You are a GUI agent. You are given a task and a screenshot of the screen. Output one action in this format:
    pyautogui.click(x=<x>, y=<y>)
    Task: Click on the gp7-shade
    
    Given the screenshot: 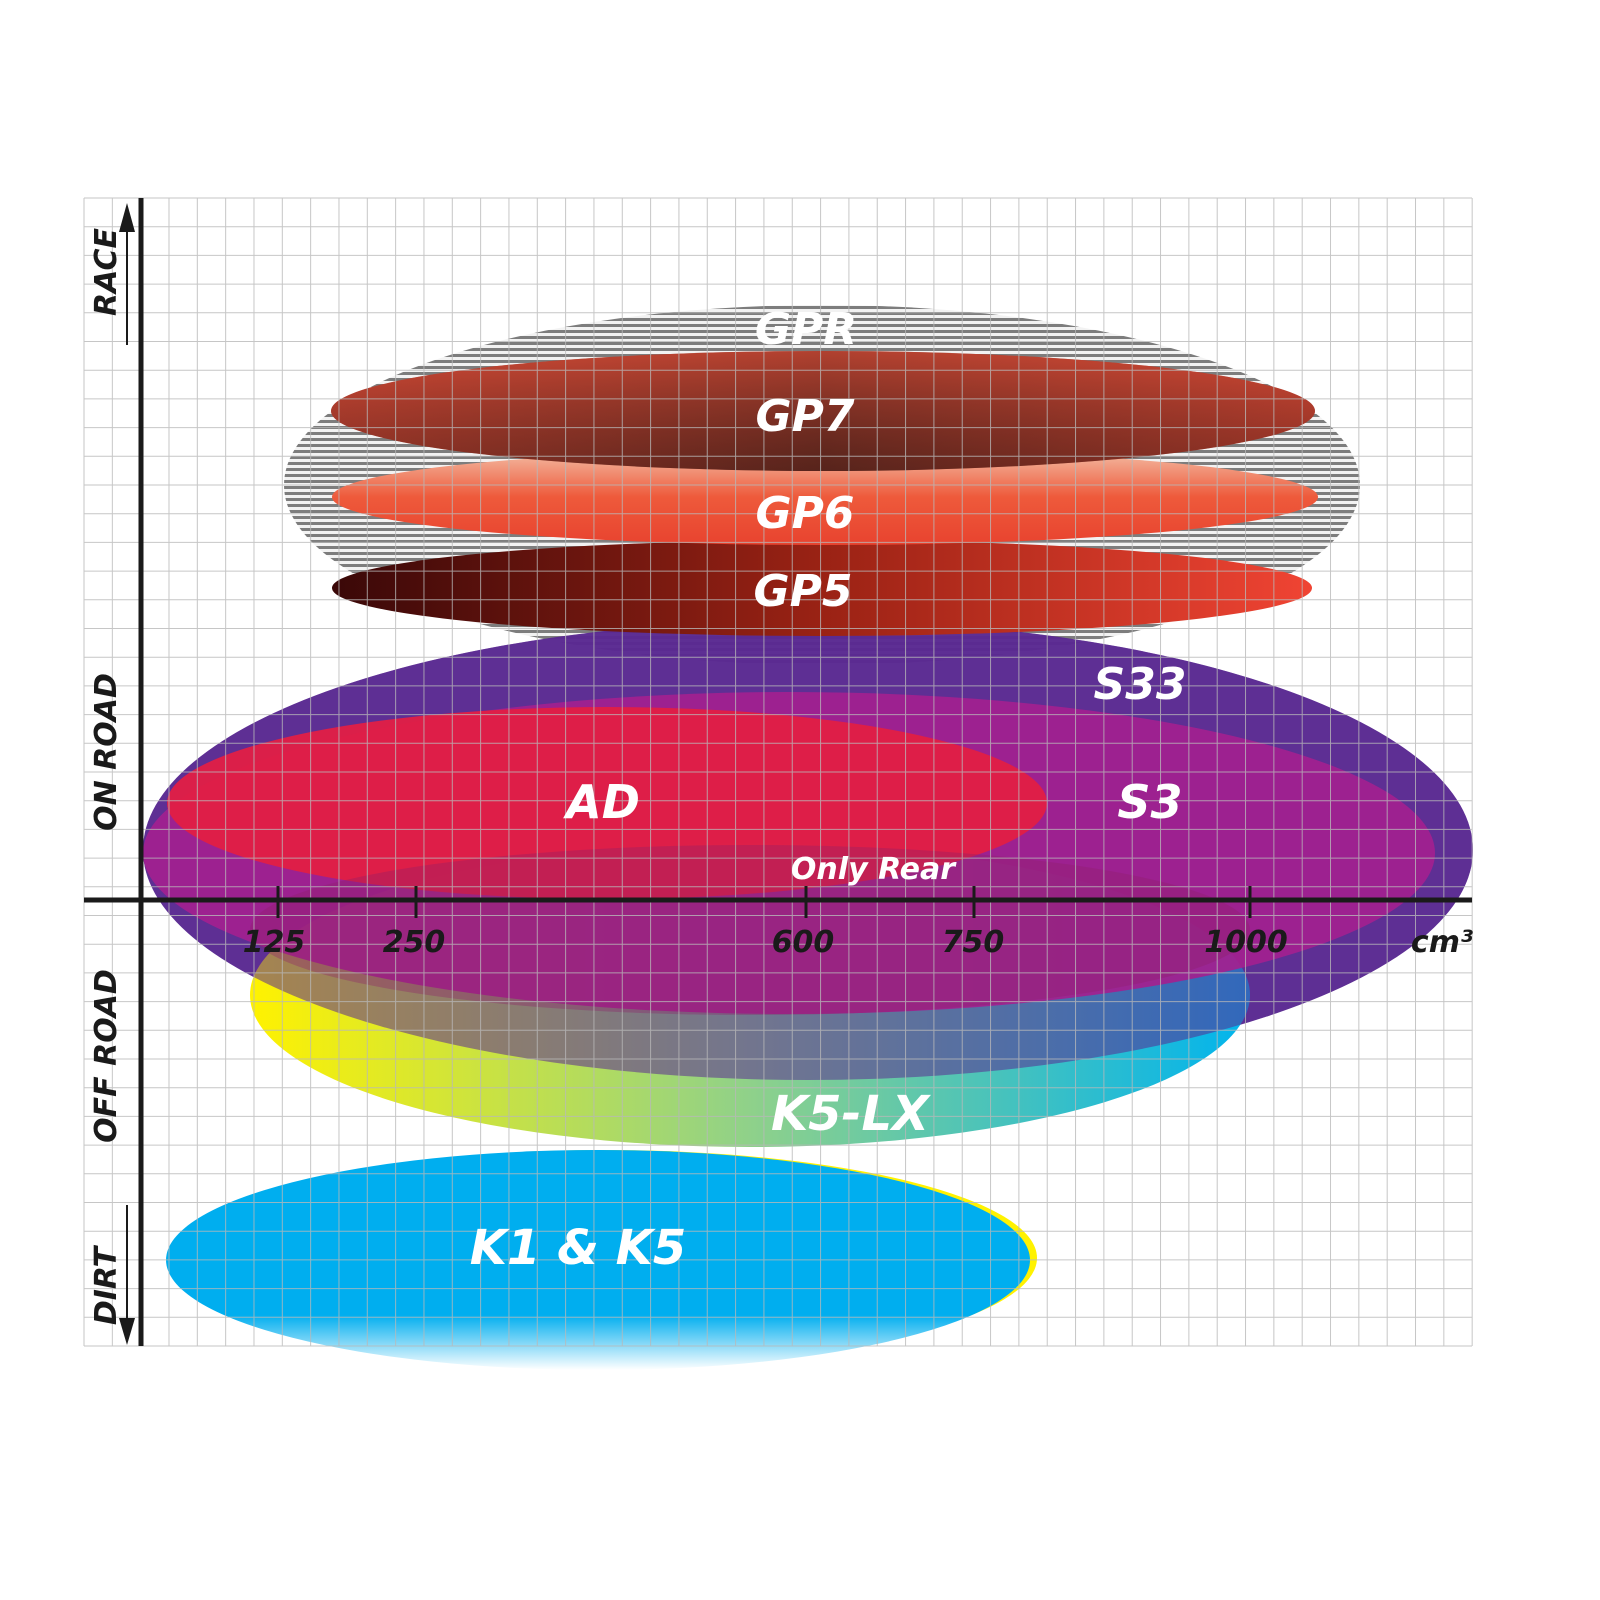 What is the action you would take?
    pyautogui.click(x=823, y=411)
    